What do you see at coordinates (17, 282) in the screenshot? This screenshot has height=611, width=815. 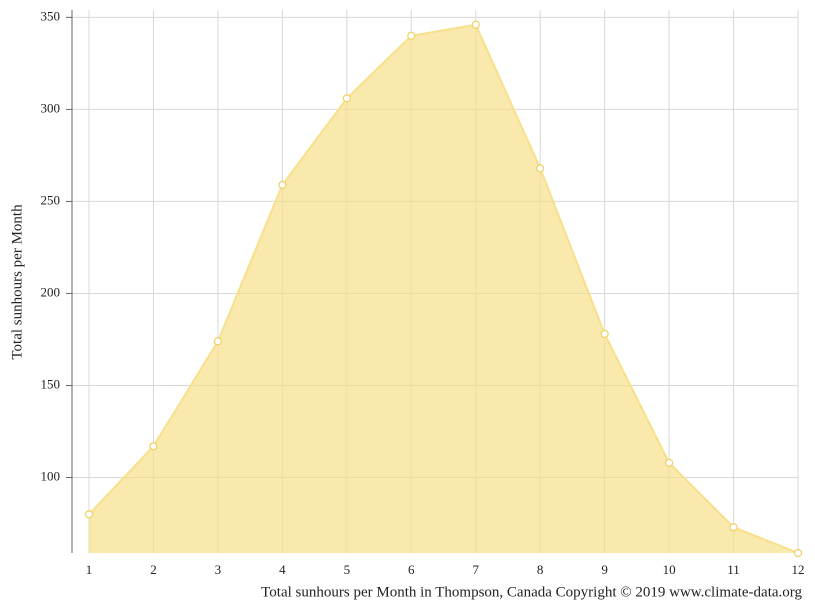 I see `y-axis-label: Total sunhours per Month` at bounding box center [17, 282].